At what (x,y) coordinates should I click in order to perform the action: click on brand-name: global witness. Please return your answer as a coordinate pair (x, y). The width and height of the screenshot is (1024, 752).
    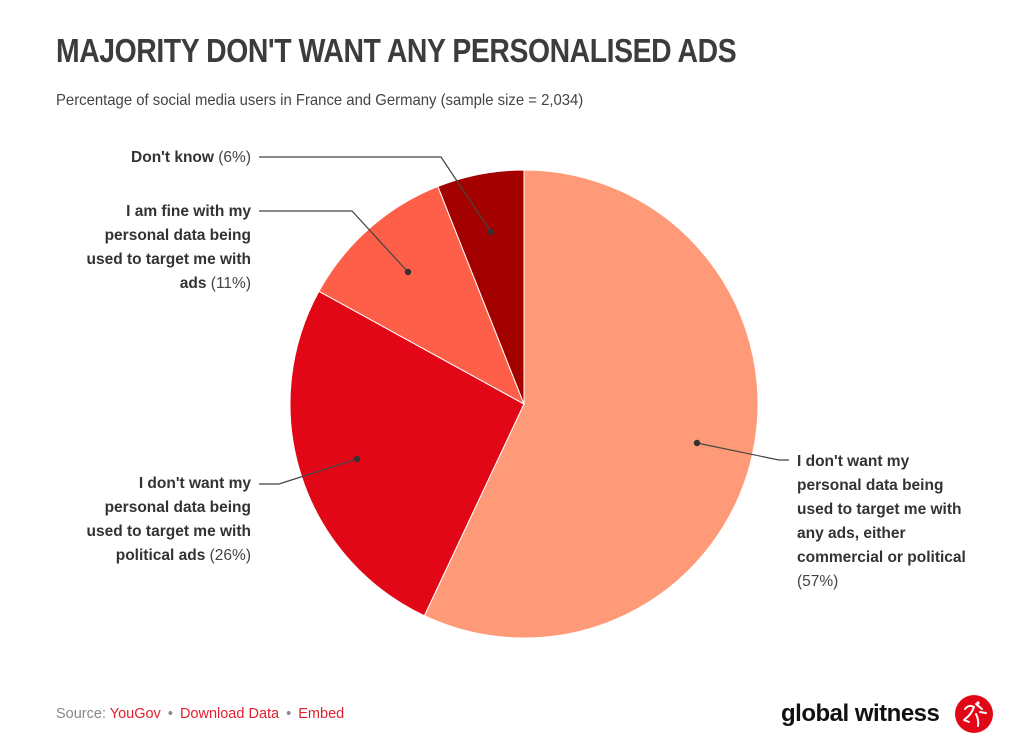
    Looking at the image, I should click on (860, 713).